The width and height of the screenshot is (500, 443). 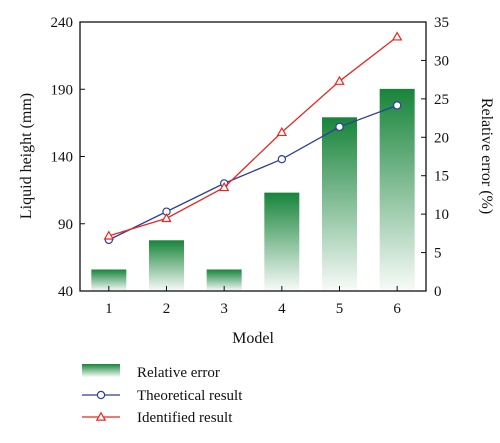 I want to click on y-right-tick-label-20: 20, so click(x=441, y=138).